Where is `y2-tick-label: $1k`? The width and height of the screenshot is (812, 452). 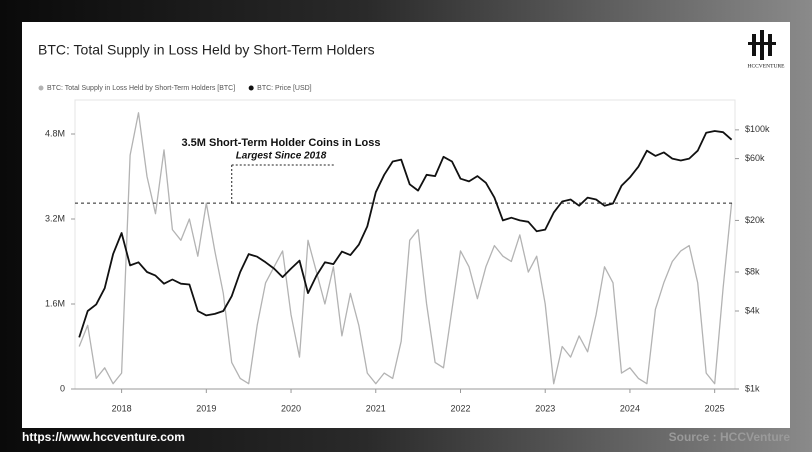
y2-tick-label: $1k is located at coordinates (752, 388).